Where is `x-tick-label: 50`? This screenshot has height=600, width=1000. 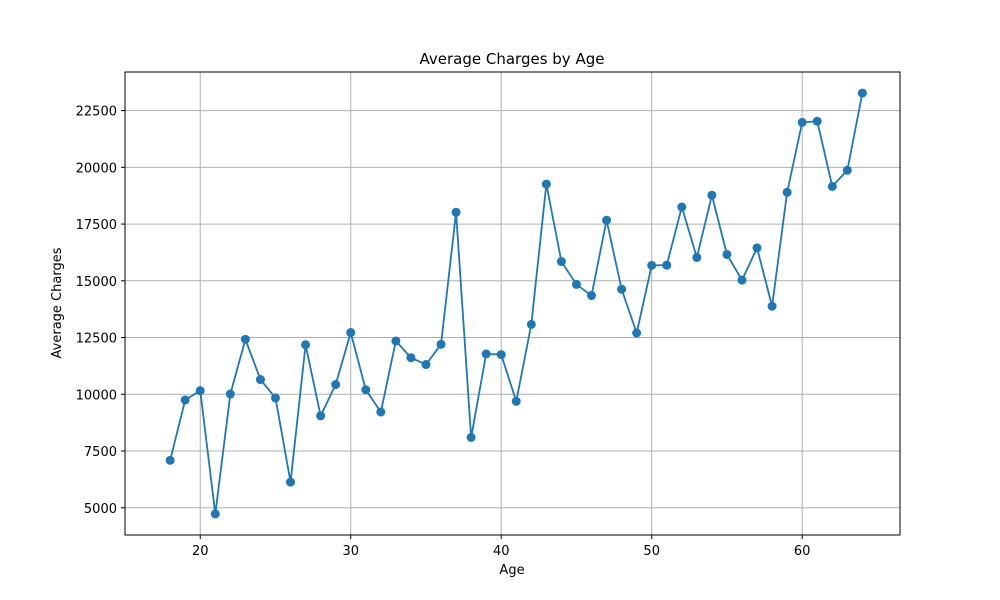 x-tick-label: 50 is located at coordinates (651, 551).